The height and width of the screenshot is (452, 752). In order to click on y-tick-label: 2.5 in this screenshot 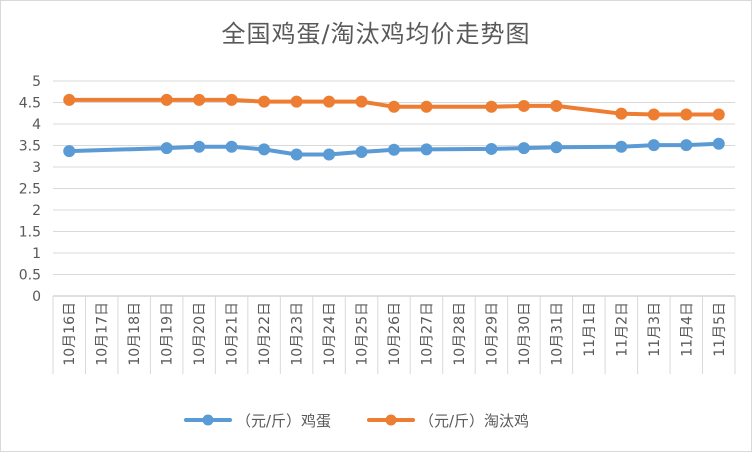, I will do `click(30, 190)`.